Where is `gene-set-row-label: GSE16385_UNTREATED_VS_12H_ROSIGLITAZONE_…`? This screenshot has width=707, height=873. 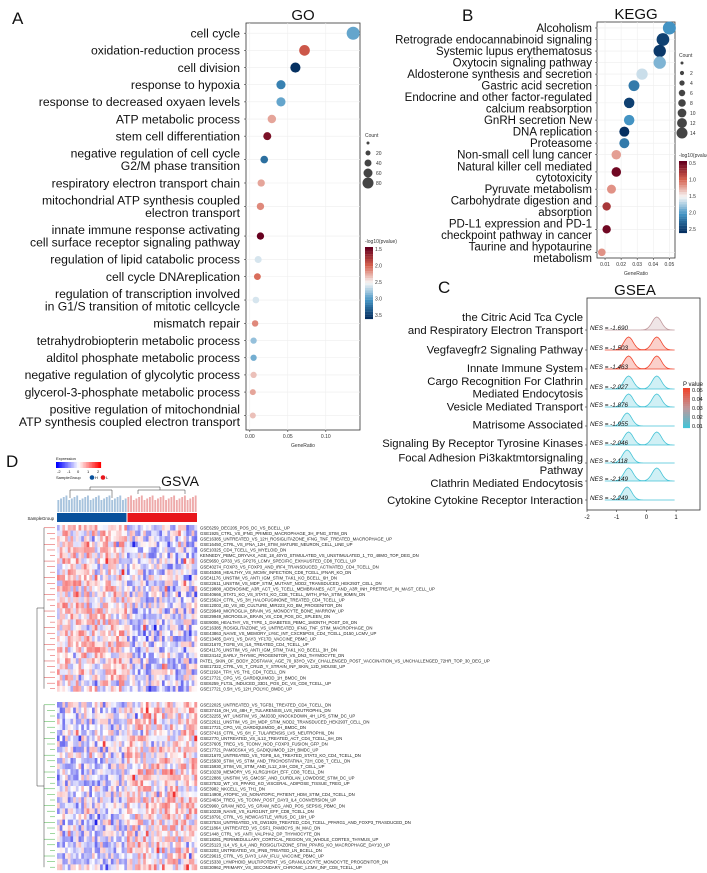
gene-set-row-label: GSE16385_UNTREATED_VS_12H_ROSIGLITAZONE_… is located at coordinates (296, 539).